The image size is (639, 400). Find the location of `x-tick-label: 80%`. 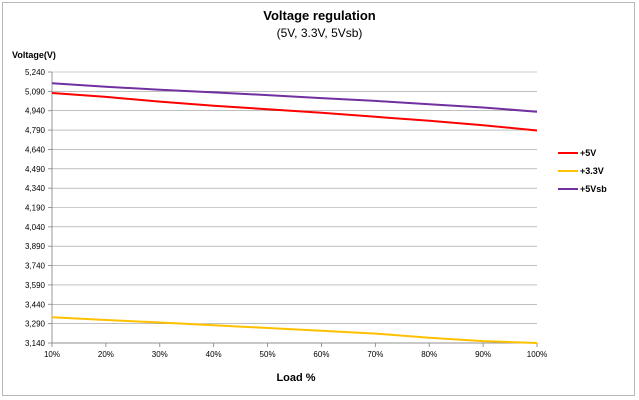

x-tick-label: 80% is located at coordinates (429, 354).